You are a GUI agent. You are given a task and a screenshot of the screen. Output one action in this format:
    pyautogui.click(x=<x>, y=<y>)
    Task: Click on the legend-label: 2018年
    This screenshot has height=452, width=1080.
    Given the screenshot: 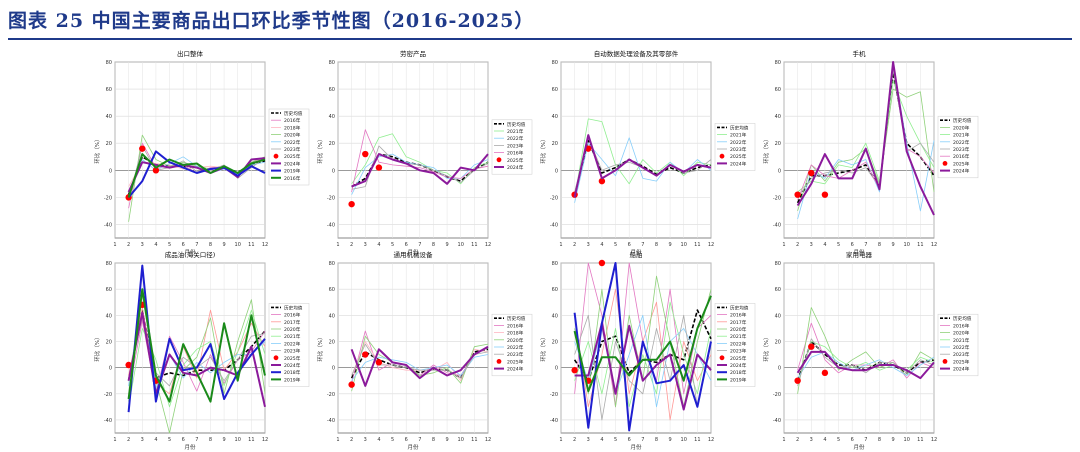 What is the action you would take?
    pyautogui.click(x=292, y=372)
    